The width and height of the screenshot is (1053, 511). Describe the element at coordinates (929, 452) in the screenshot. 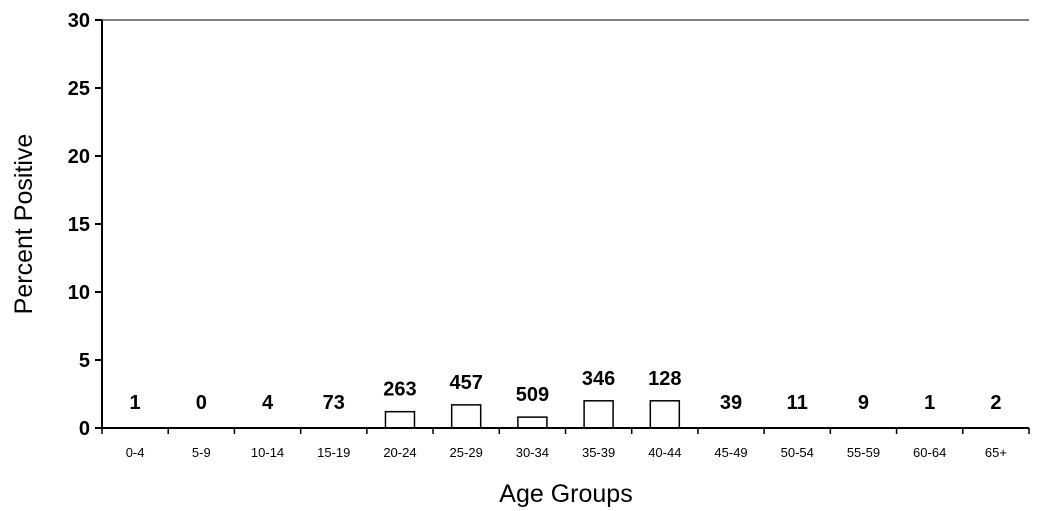

I see `x-tick-label: 60-64` at that location.